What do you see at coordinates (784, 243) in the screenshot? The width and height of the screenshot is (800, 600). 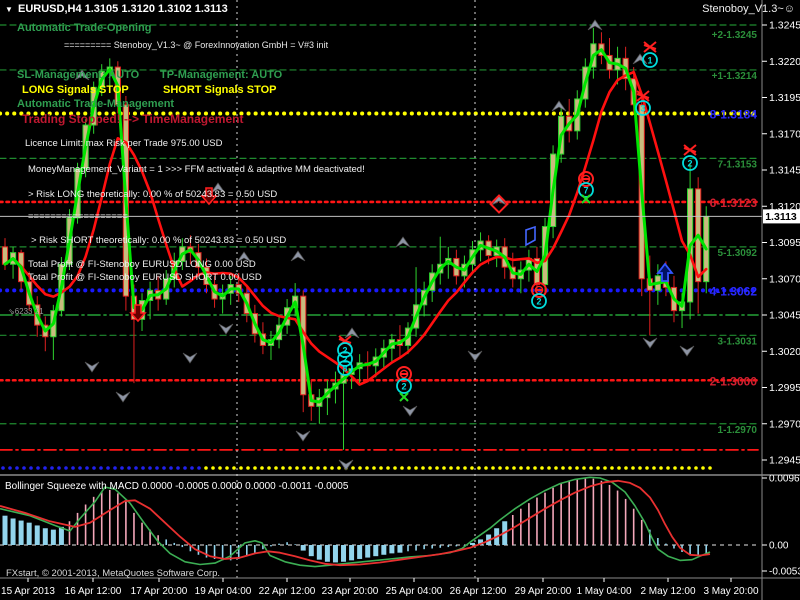 I see `price-axis-label: 1.3095` at bounding box center [784, 243].